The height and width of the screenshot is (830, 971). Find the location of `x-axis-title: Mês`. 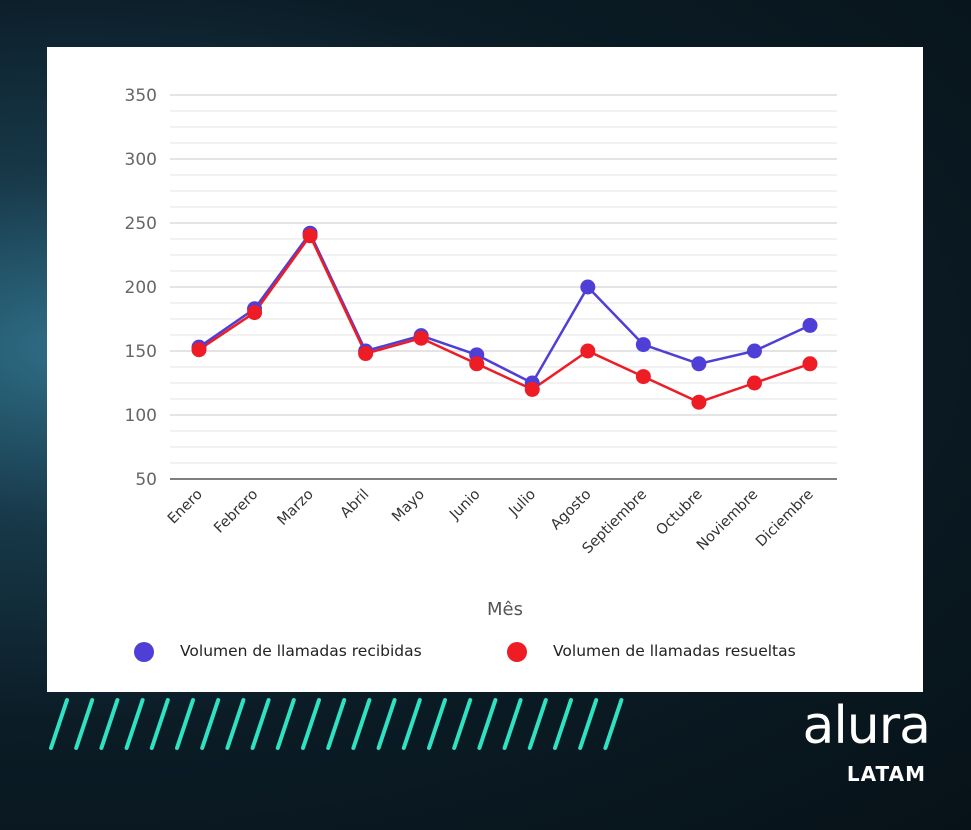

x-axis-title: Mês is located at coordinates (505, 609).